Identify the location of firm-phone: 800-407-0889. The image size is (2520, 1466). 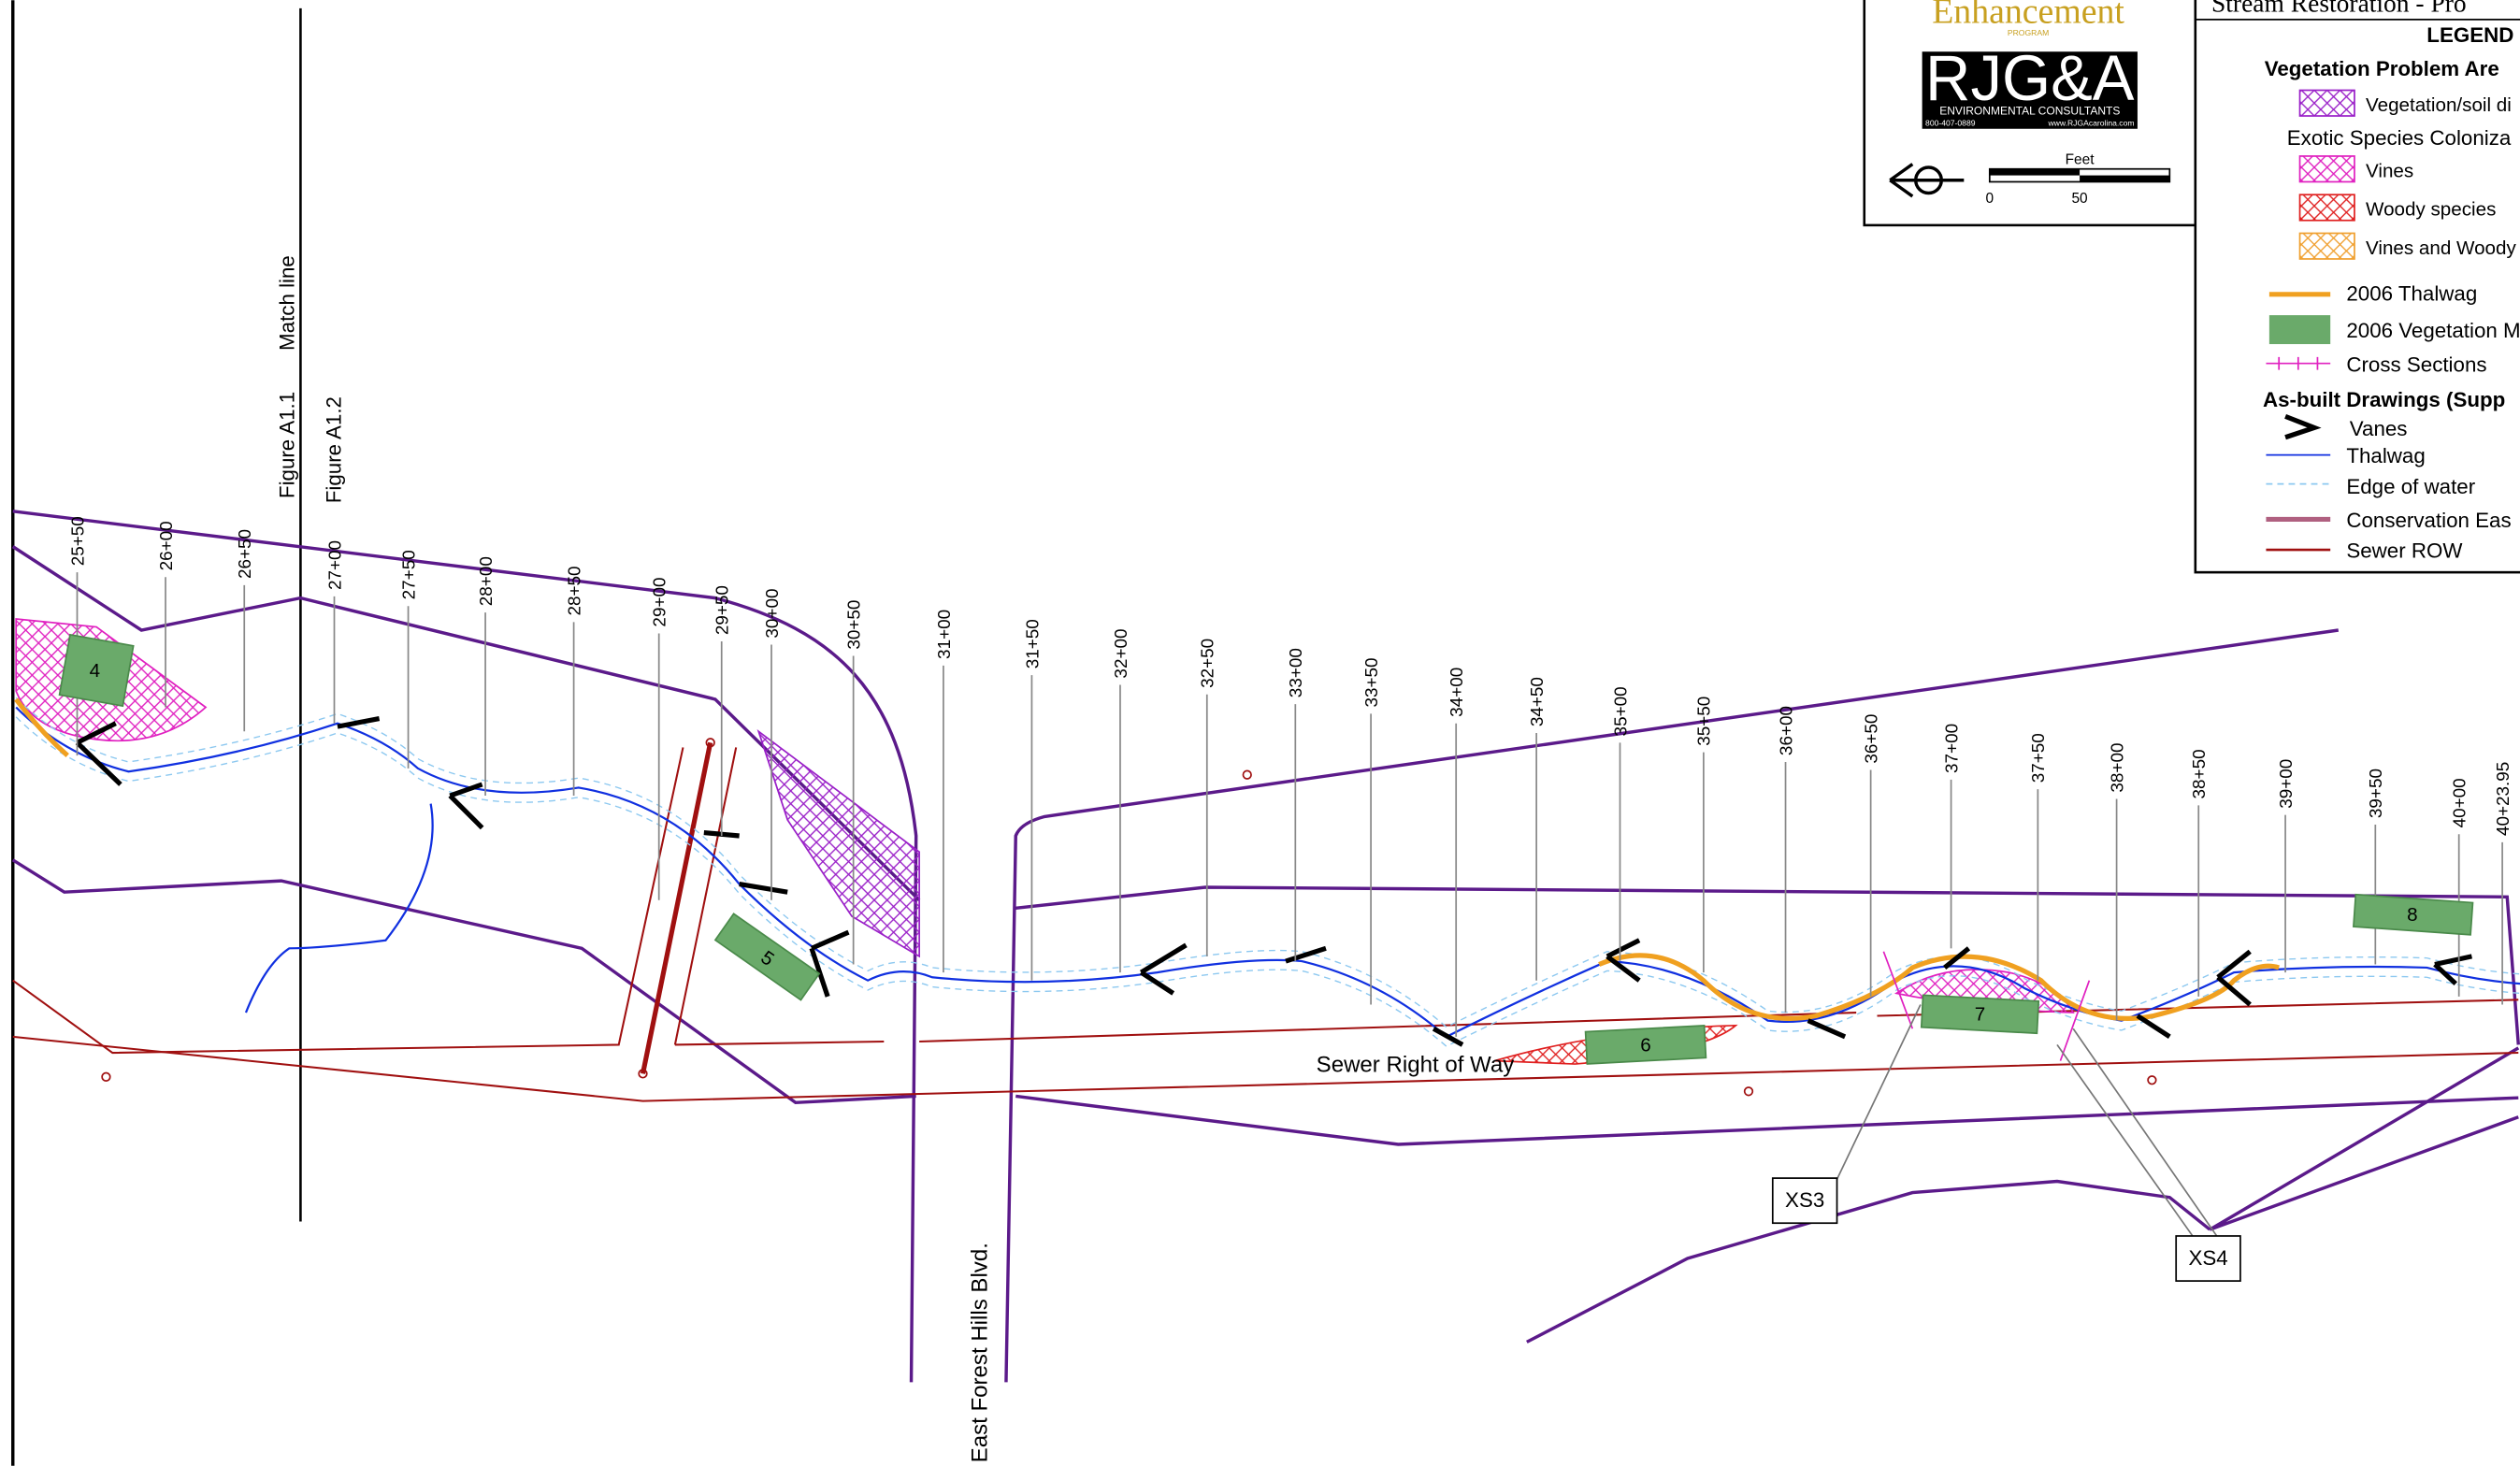
(1950, 123).